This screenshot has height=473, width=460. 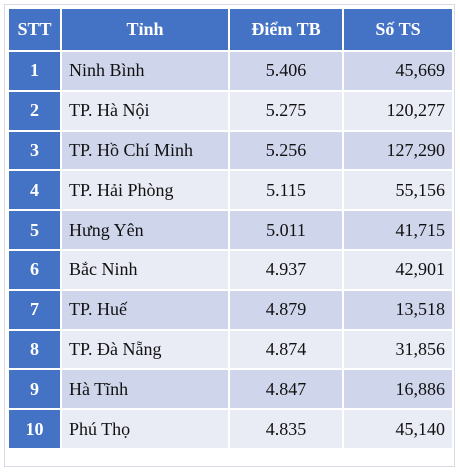 What do you see at coordinates (286, 150) in the screenshot?
I see `row-score: 5.256` at bounding box center [286, 150].